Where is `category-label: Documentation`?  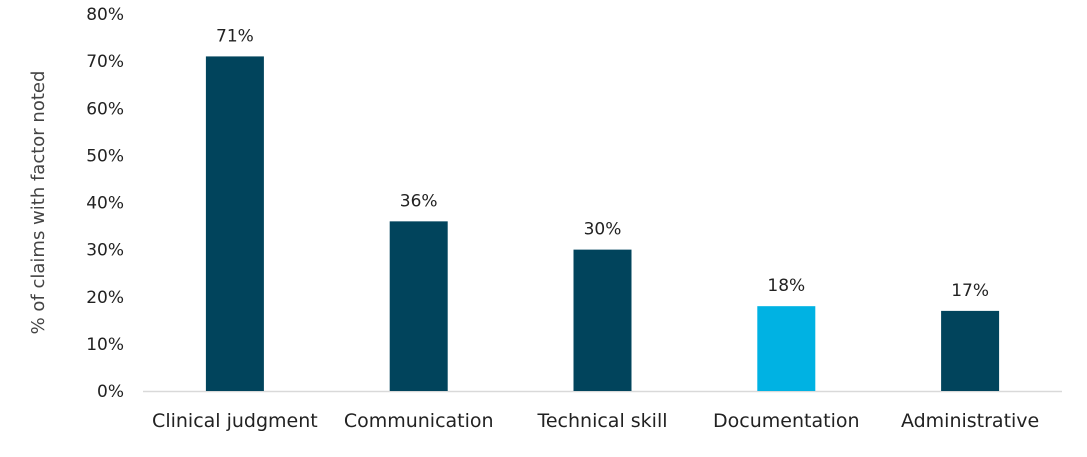
category-label: Documentation is located at coordinates (786, 421).